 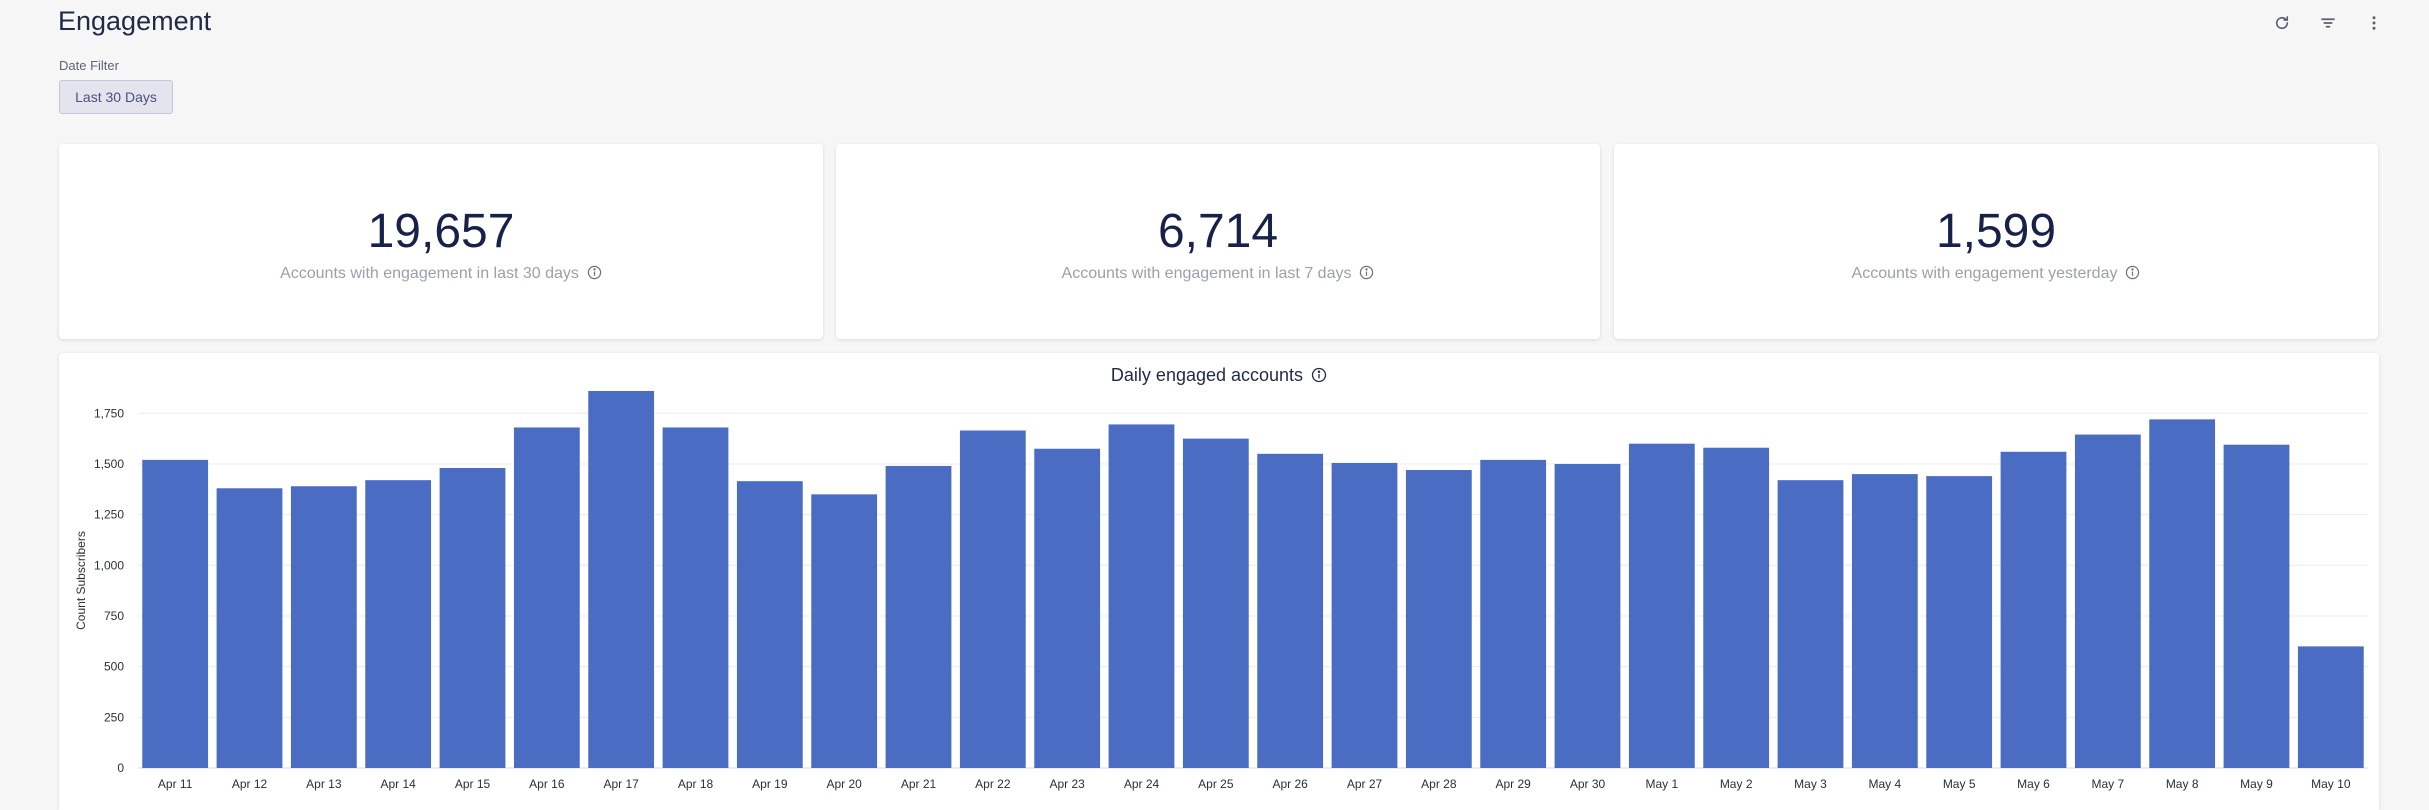 What do you see at coordinates (2331, 784) in the screenshot?
I see `x-tick-label: May 10` at bounding box center [2331, 784].